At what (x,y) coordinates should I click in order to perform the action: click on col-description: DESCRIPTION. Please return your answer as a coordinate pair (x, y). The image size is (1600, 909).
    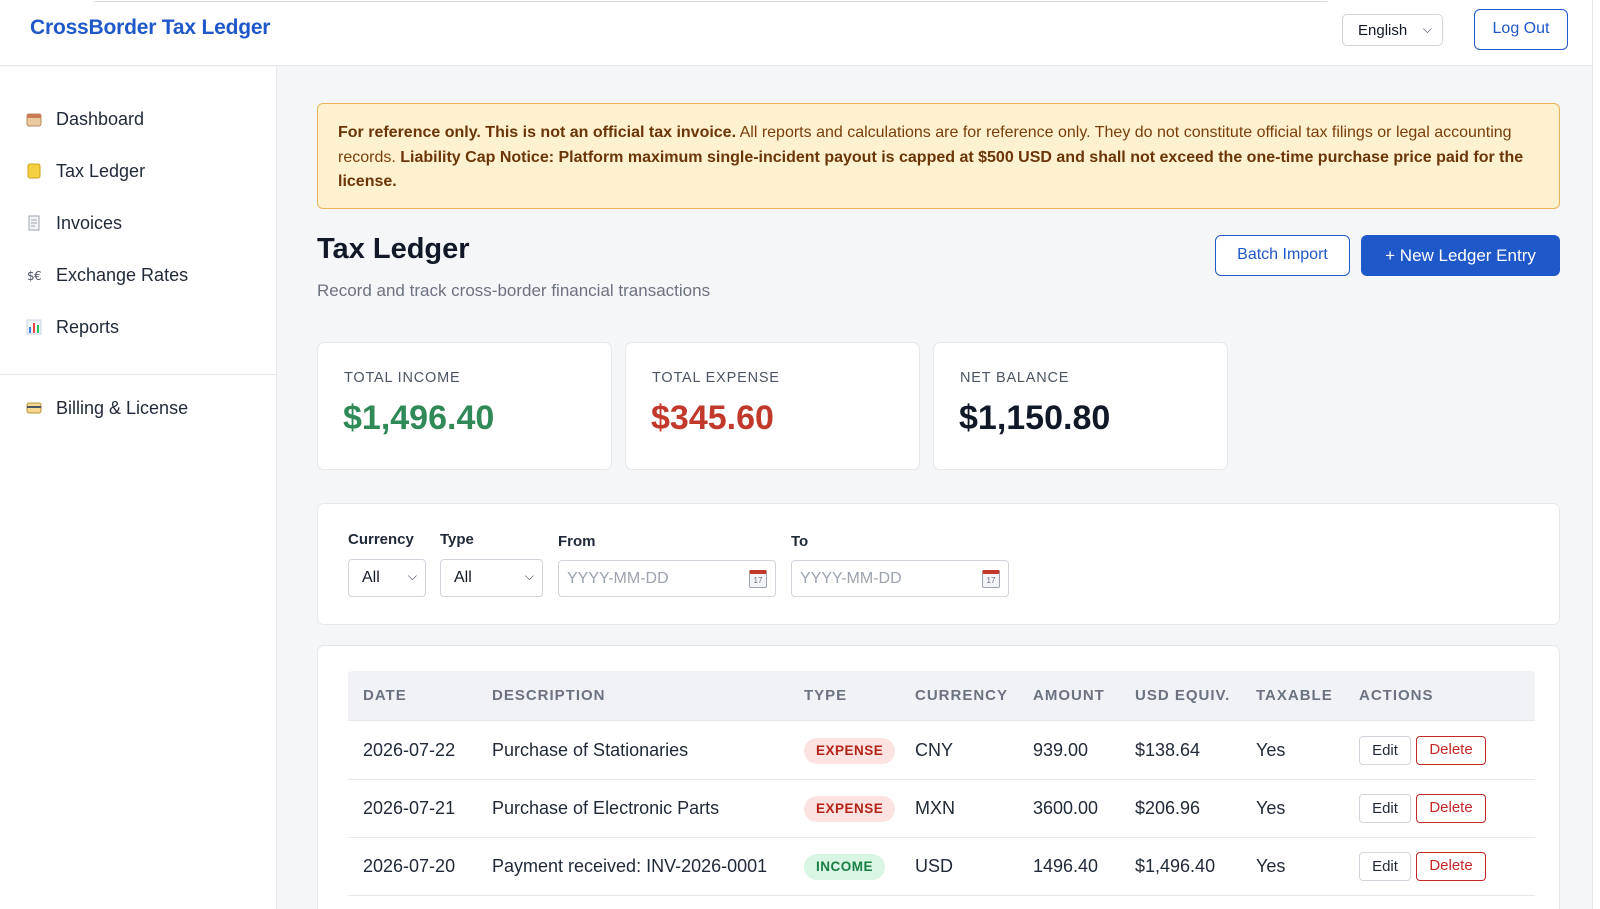
    Looking at the image, I should click on (549, 695).